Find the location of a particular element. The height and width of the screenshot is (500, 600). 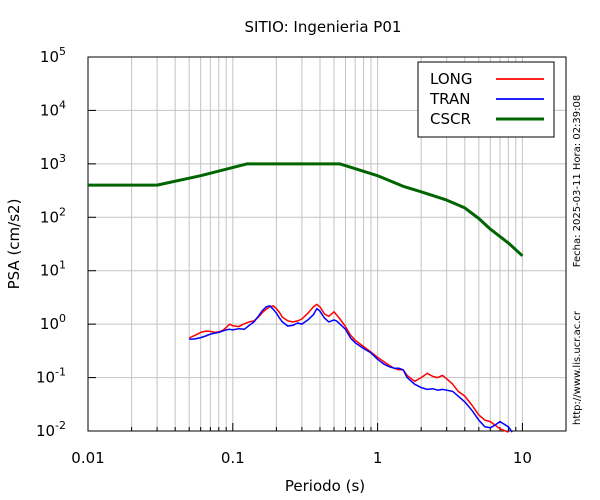

x-tick-label: 1 is located at coordinates (378, 458).